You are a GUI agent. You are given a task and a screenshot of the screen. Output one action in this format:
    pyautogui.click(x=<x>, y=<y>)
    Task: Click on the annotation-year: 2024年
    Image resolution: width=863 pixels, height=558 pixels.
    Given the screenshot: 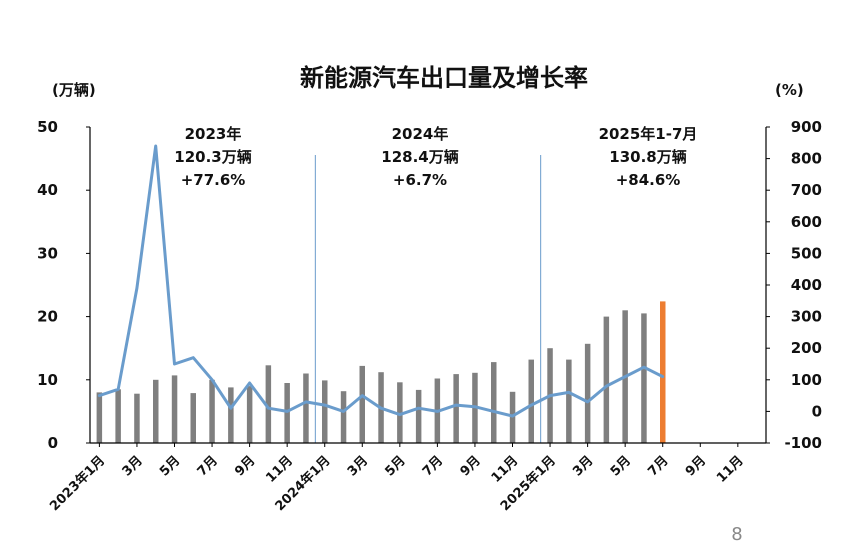 What is the action you would take?
    pyautogui.click(x=420, y=134)
    